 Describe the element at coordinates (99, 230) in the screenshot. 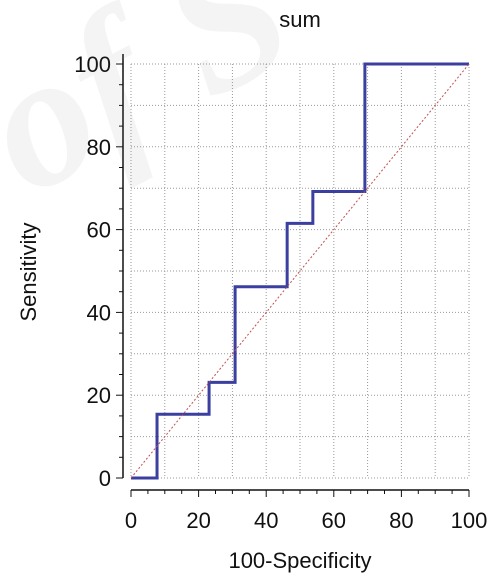

I see `y-tick-label: 60` at that location.